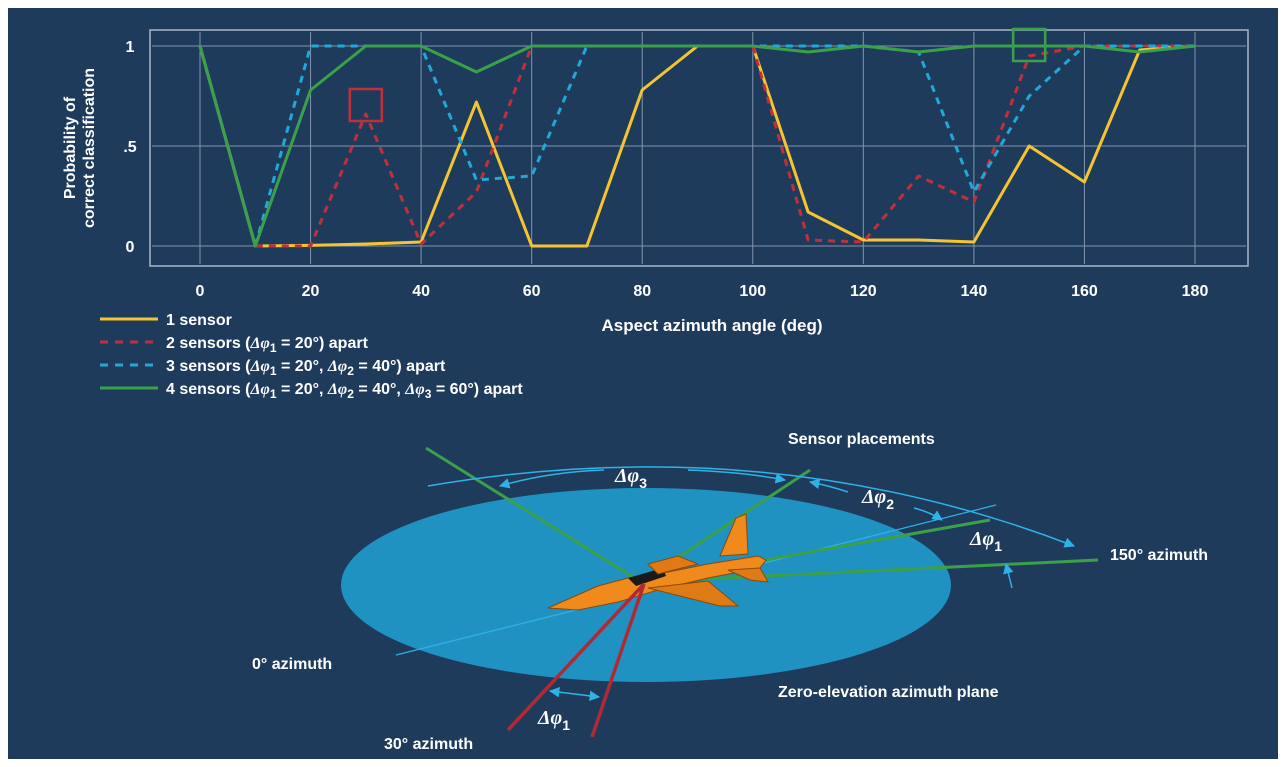  Describe the element at coordinates (70, 147) in the screenshot. I see `y-axis-label-line1: Probability of` at that location.